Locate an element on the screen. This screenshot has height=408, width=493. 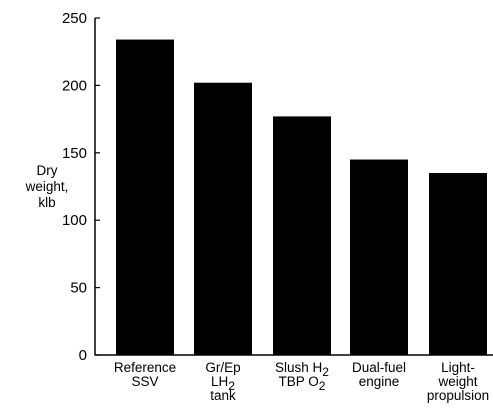
bar-light-weight-propulsion is located at coordinates (458, 264).